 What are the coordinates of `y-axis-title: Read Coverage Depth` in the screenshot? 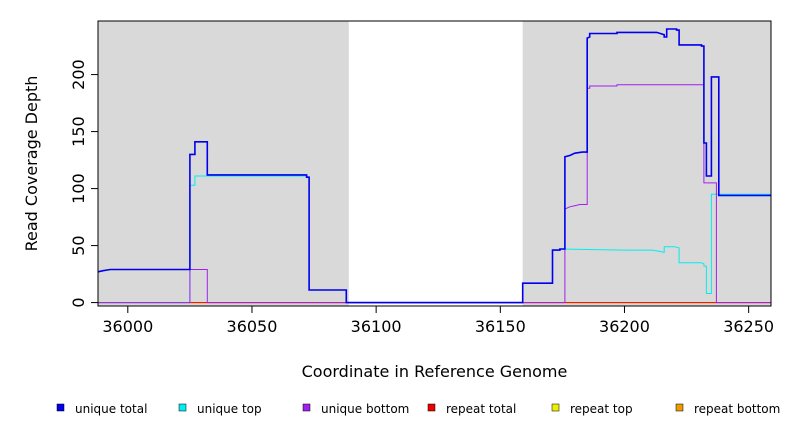 It's located at (31, 164).